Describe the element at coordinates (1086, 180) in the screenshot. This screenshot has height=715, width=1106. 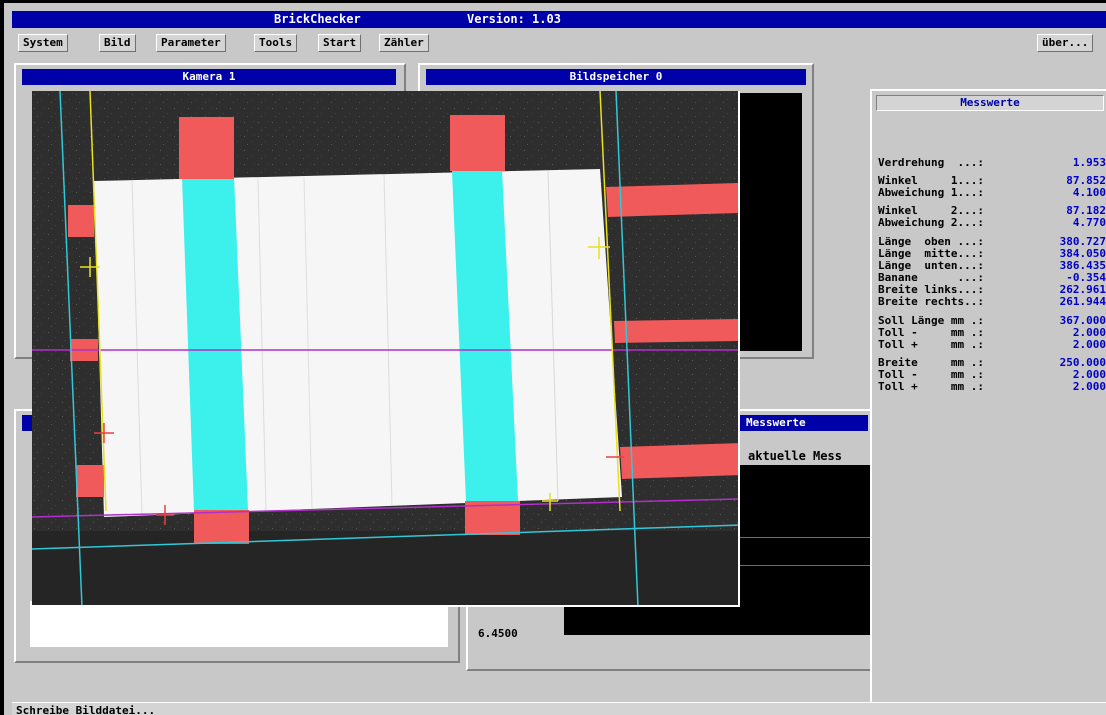
I see `messwert-value: 87.852` at that location.